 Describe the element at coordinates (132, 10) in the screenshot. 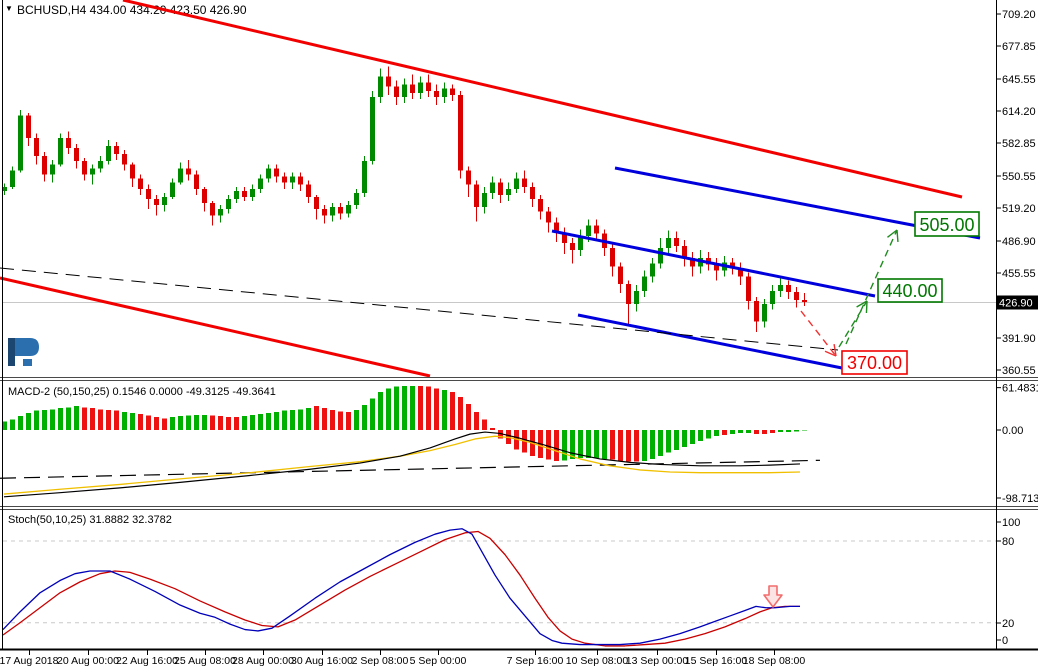

I see `chart-title: BCHUSD,H4 434.00 434.20 423.50 426.90` at that location.